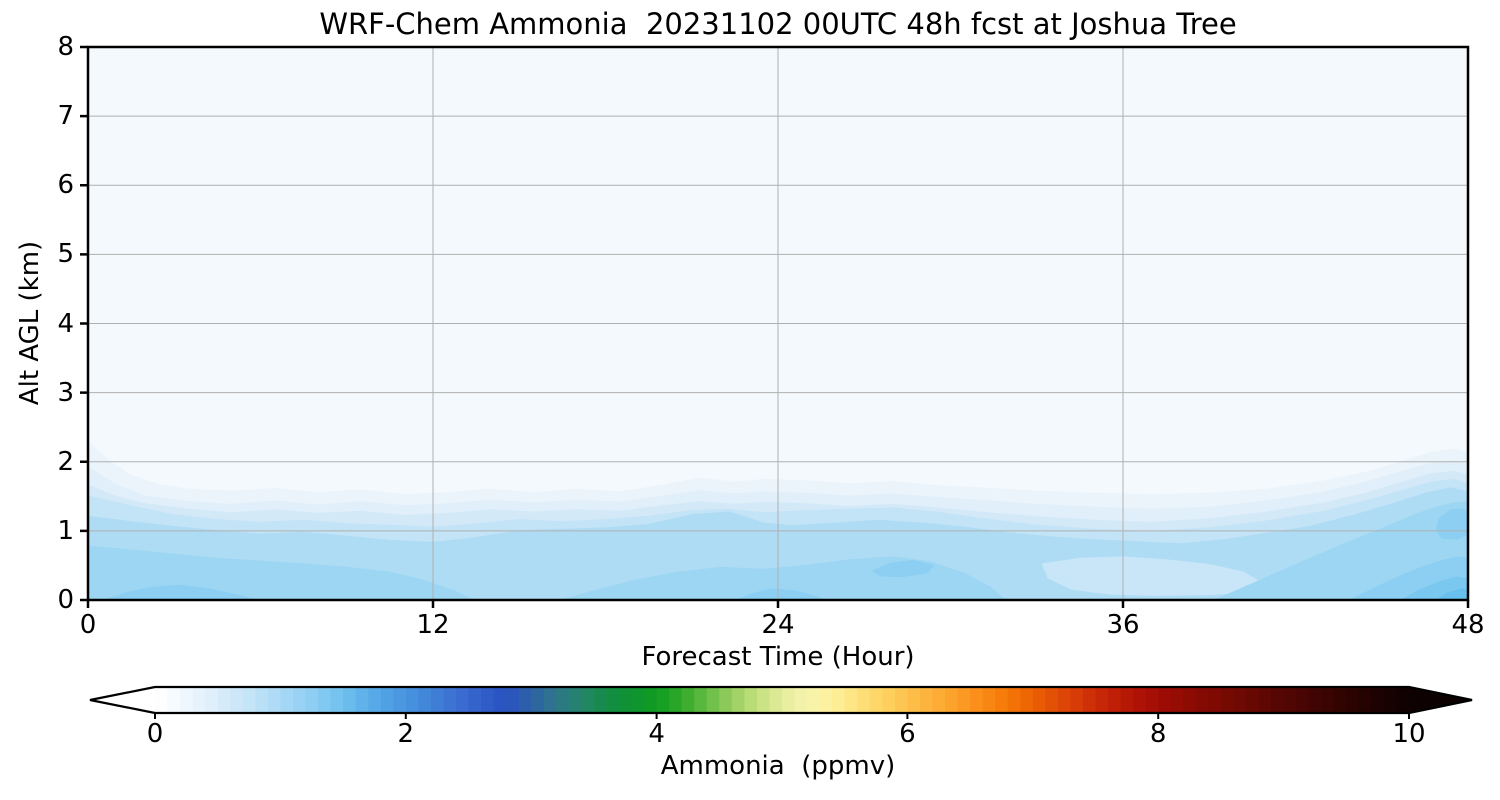 This screenshot has height=800, width=1500. Describe the element at coordinates (65, 116) in the screenshot. I see `y-tick-label: 7` at that location.